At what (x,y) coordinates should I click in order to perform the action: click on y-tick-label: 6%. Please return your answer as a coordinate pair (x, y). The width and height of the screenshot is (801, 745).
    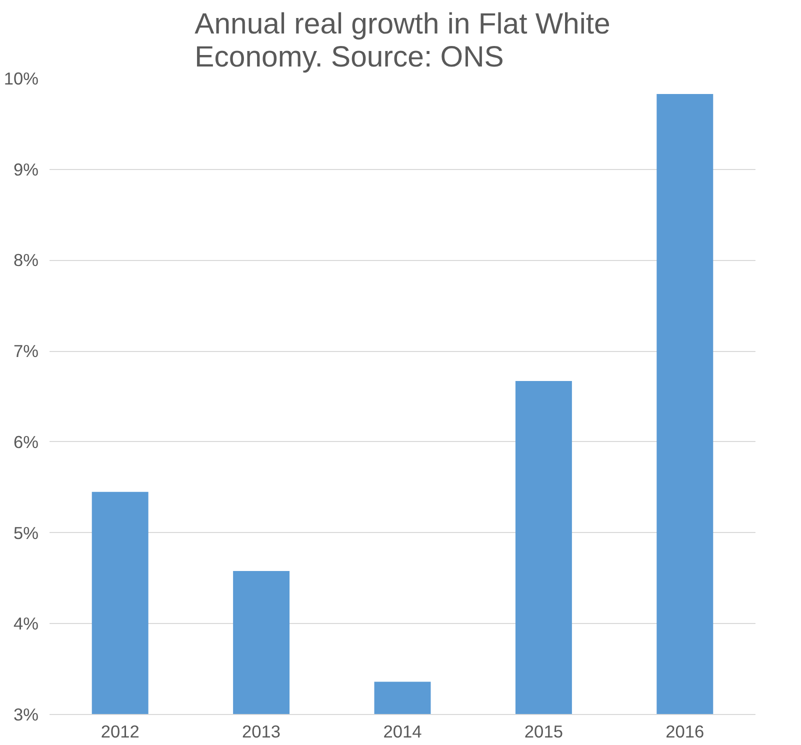
    Looking at the image, I should click on (25, 442).